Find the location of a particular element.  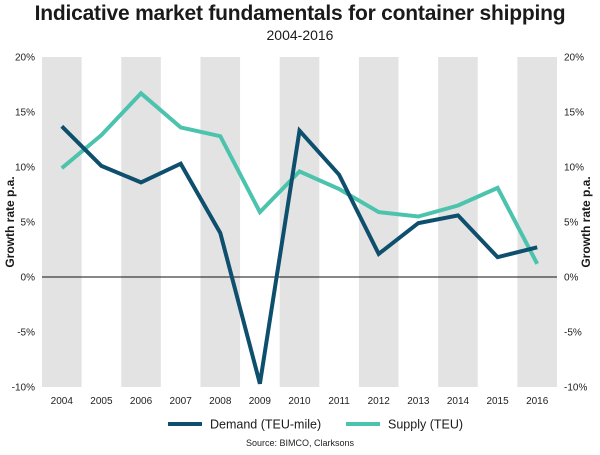

x-tick: 2007 is located at coordinates (181, 401).